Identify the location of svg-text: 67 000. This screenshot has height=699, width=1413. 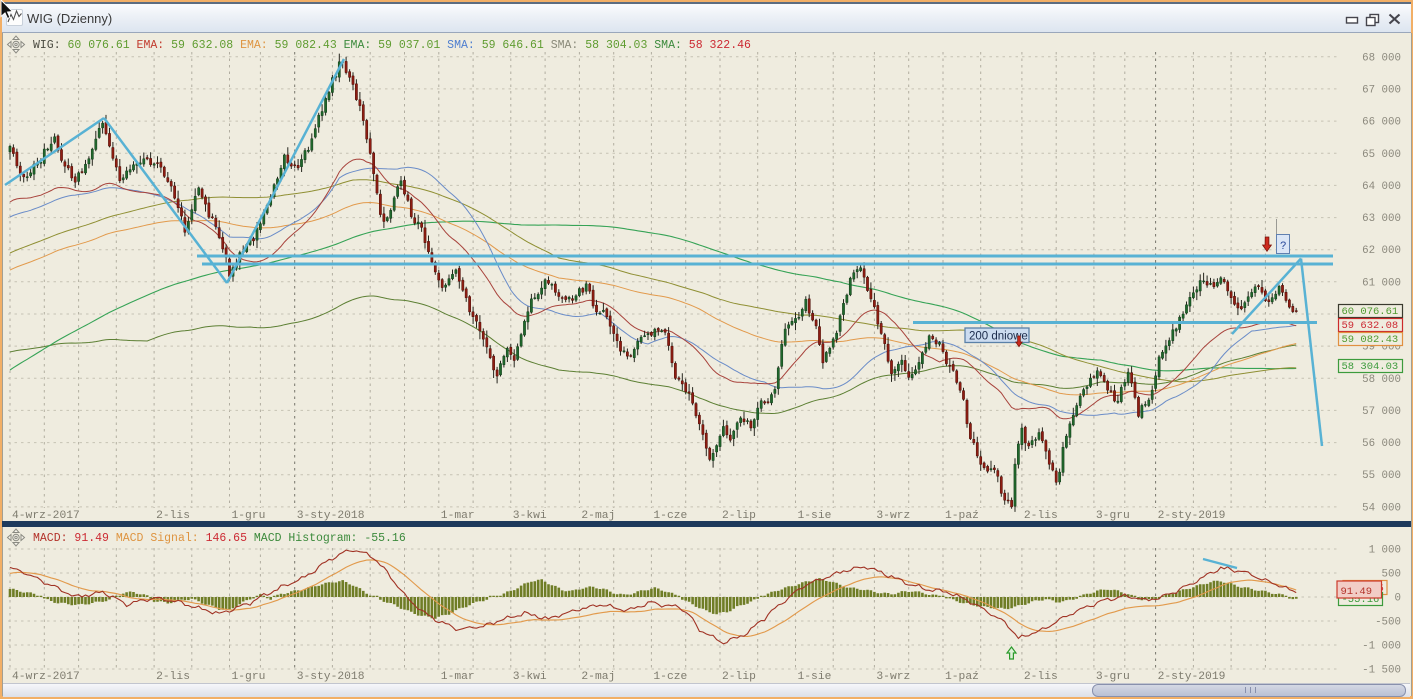
(1381, 90).